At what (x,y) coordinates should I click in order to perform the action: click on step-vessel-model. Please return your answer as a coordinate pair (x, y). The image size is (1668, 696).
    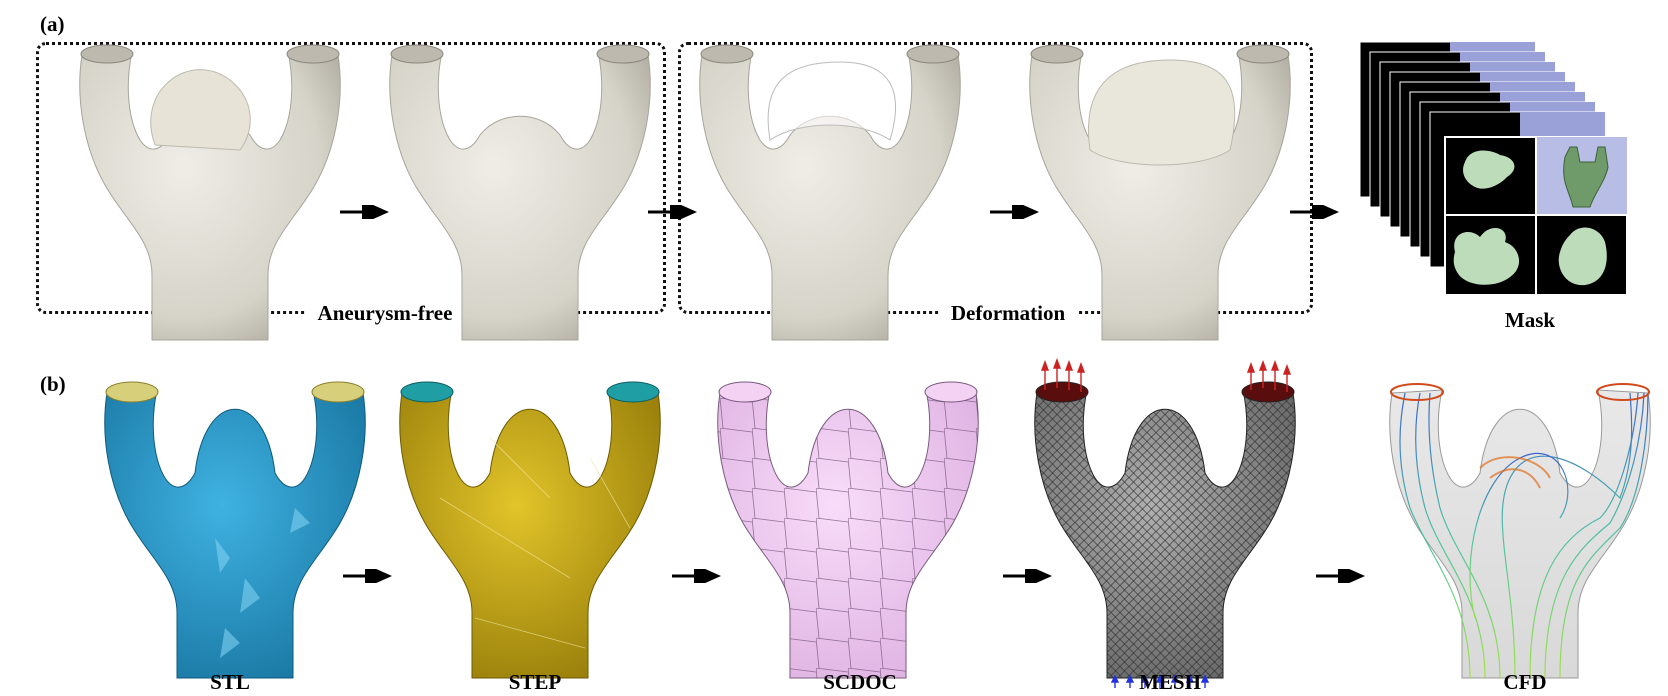
    Looking at the image, I should click on (530, 530).